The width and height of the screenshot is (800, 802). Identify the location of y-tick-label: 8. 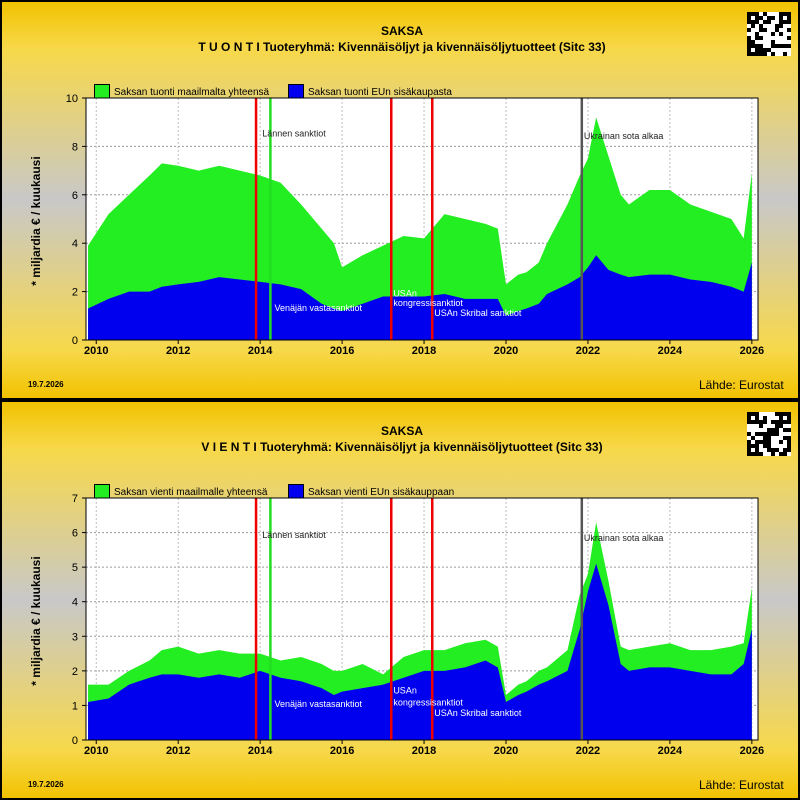
(75, 147).